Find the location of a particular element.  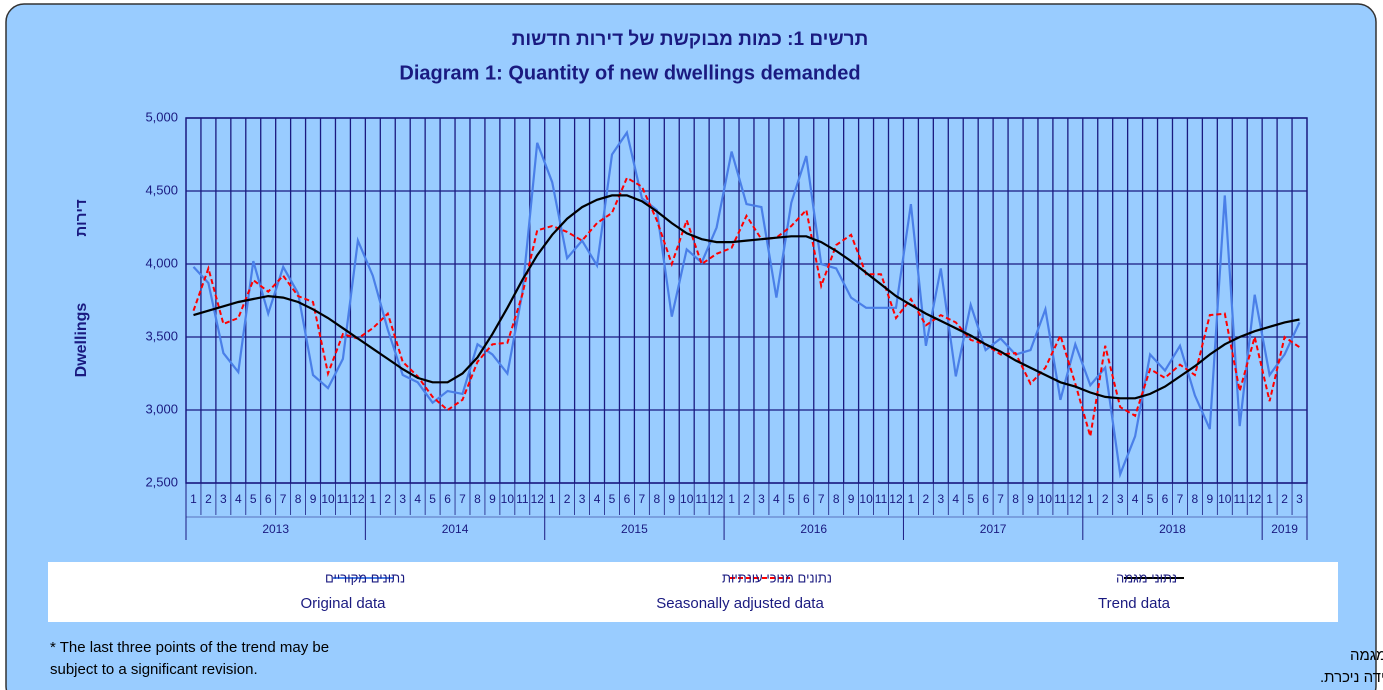

legend-label: Original data is located at coordinates (343, 603).